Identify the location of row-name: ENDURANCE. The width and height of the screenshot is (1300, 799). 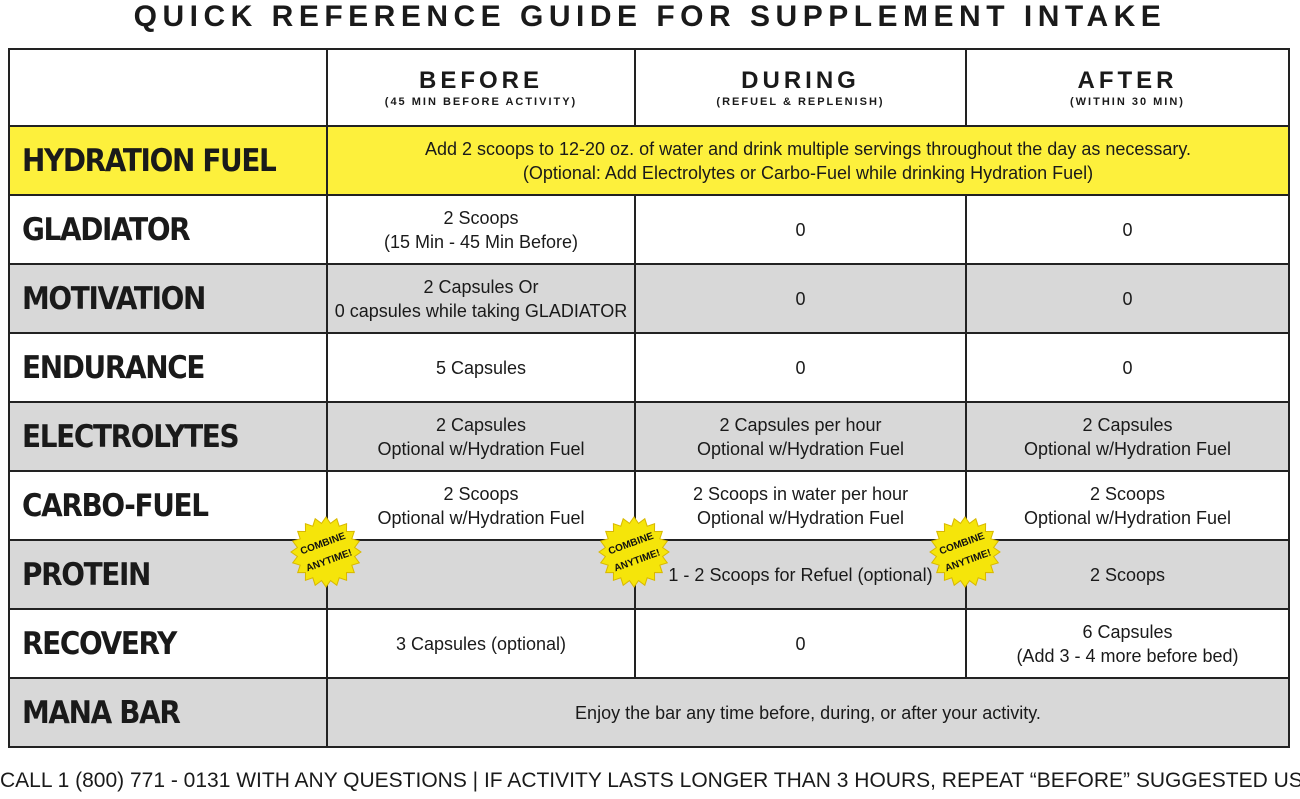
(168, 367).